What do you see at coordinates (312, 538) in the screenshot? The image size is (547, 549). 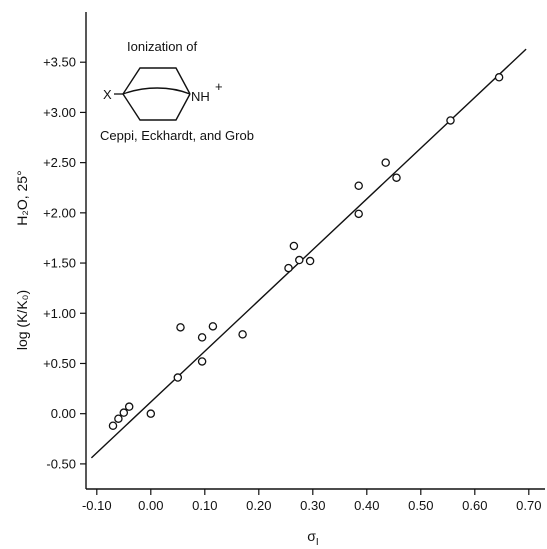 I see `x-axis-title: σI` at bounding box center [312, 538].